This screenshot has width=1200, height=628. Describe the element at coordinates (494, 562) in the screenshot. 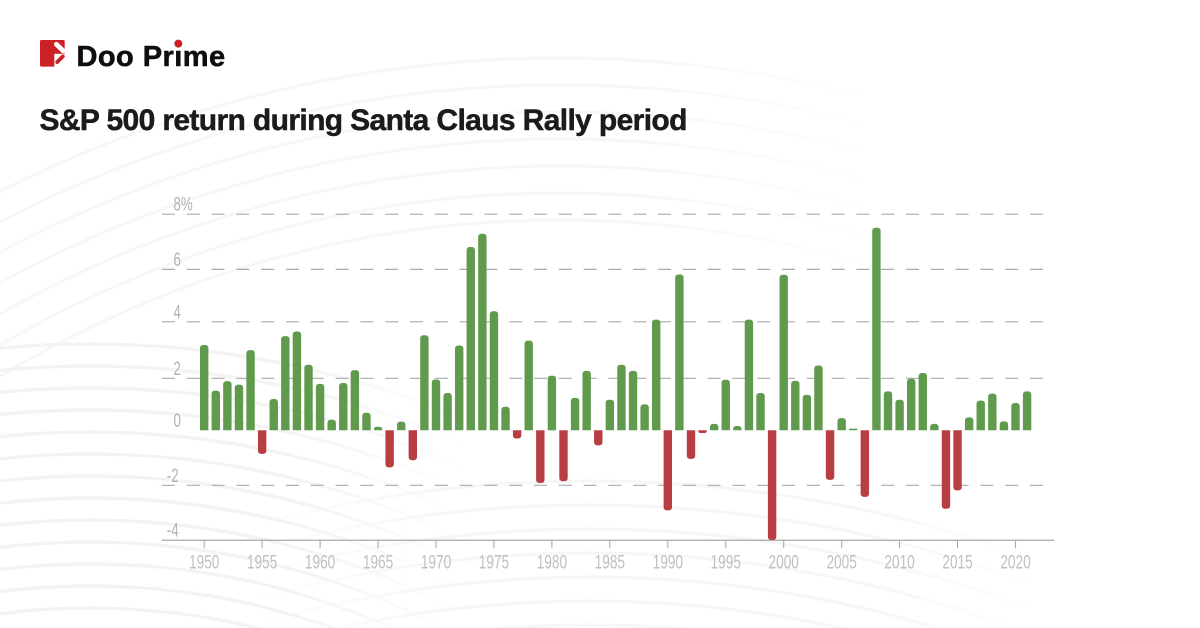

I see `svg-text: 1975` at that location.